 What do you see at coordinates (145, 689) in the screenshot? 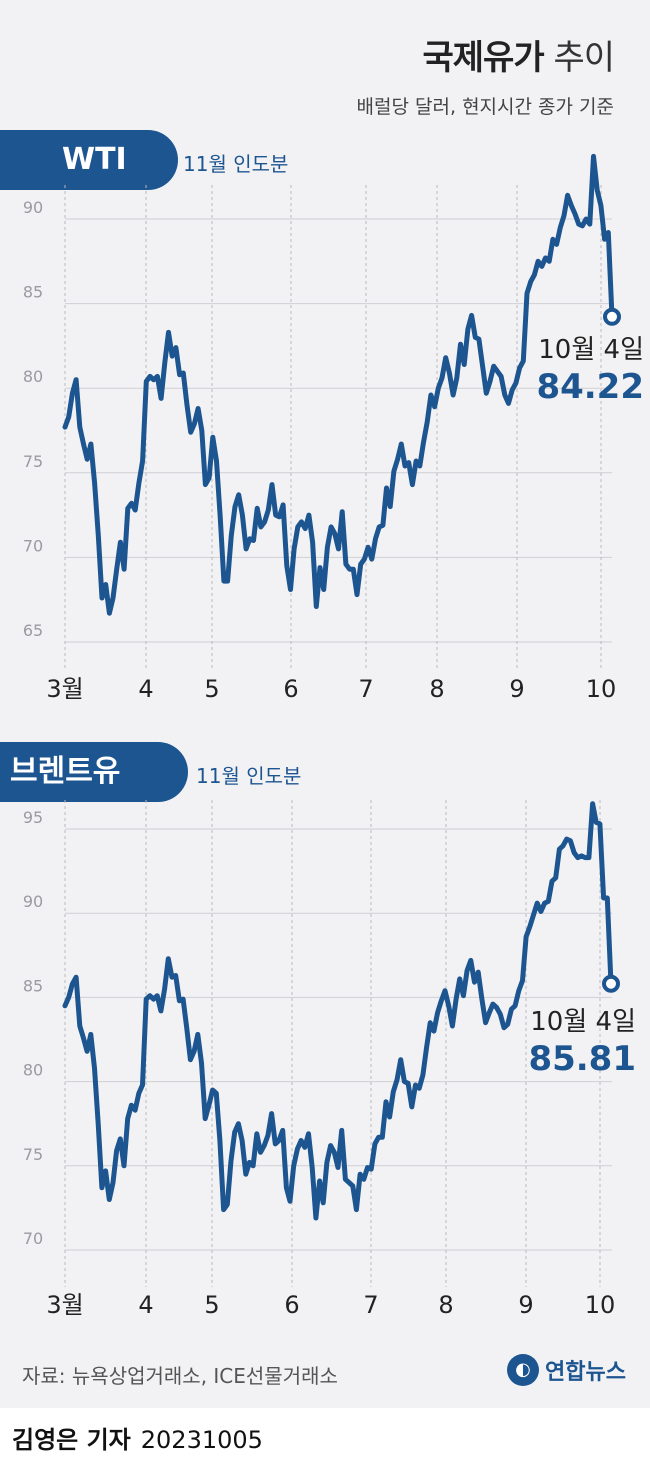
I see `wti-month-label: 4` at bounding box center [145, 689].